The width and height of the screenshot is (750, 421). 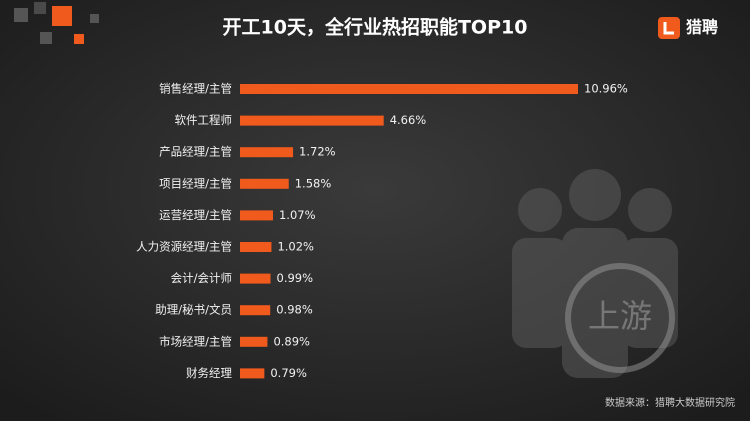 I want to click on chart-title: 开工10天，全行业热招职能TOP10, so click(x=375, y=27).